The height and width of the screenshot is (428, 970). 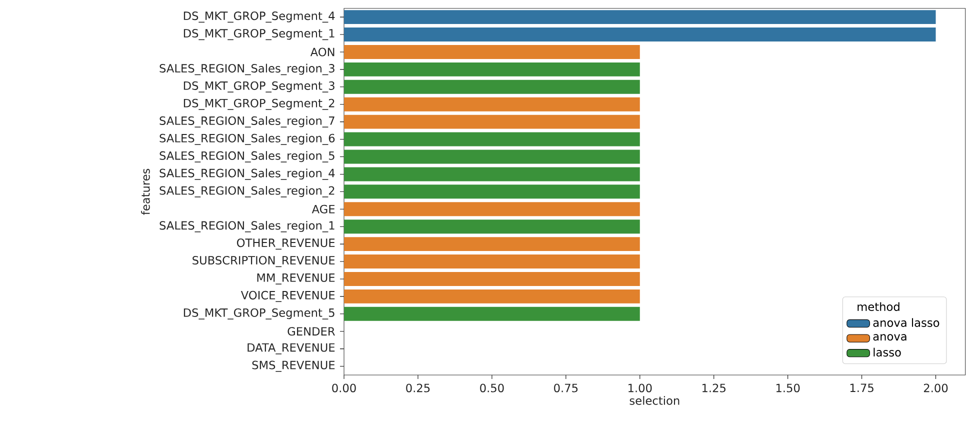 I want to click on y-tick-label: SALES_REGION_Sales_region_2, so click(x=247, y=192).